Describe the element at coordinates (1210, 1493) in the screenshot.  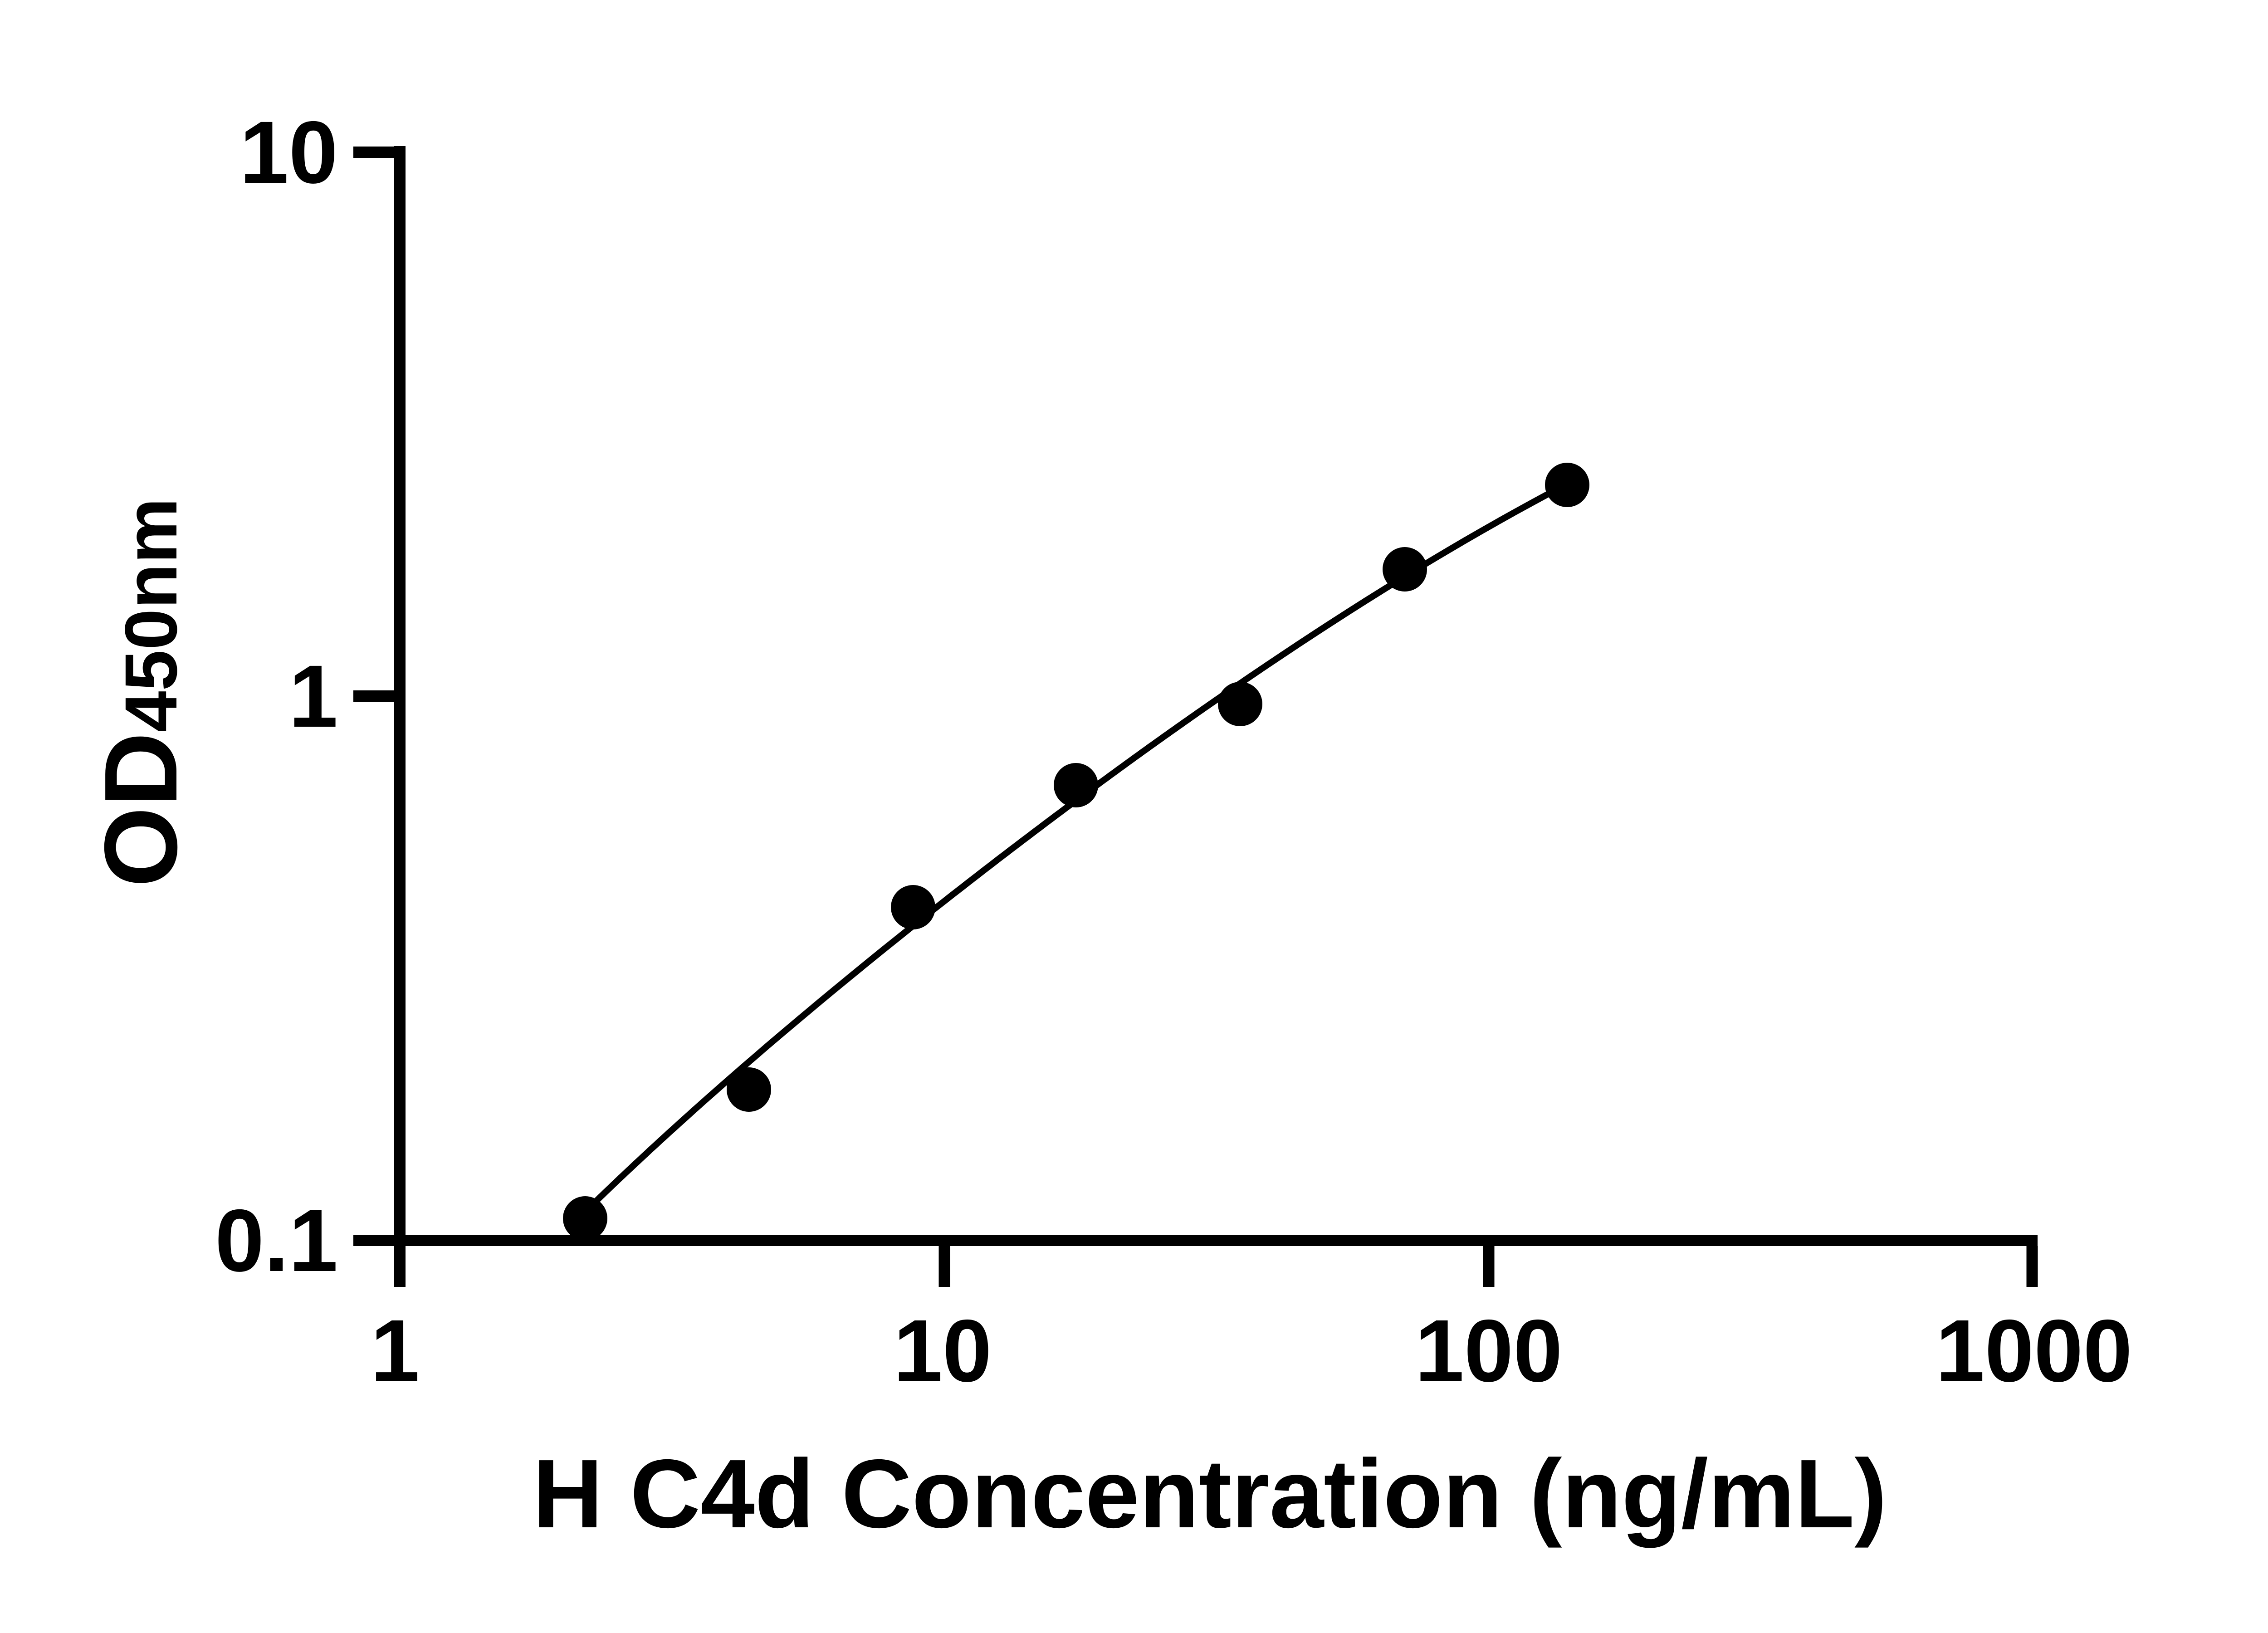
I see `svg-text: H C4d Concentration (ng/mL)` at that location.